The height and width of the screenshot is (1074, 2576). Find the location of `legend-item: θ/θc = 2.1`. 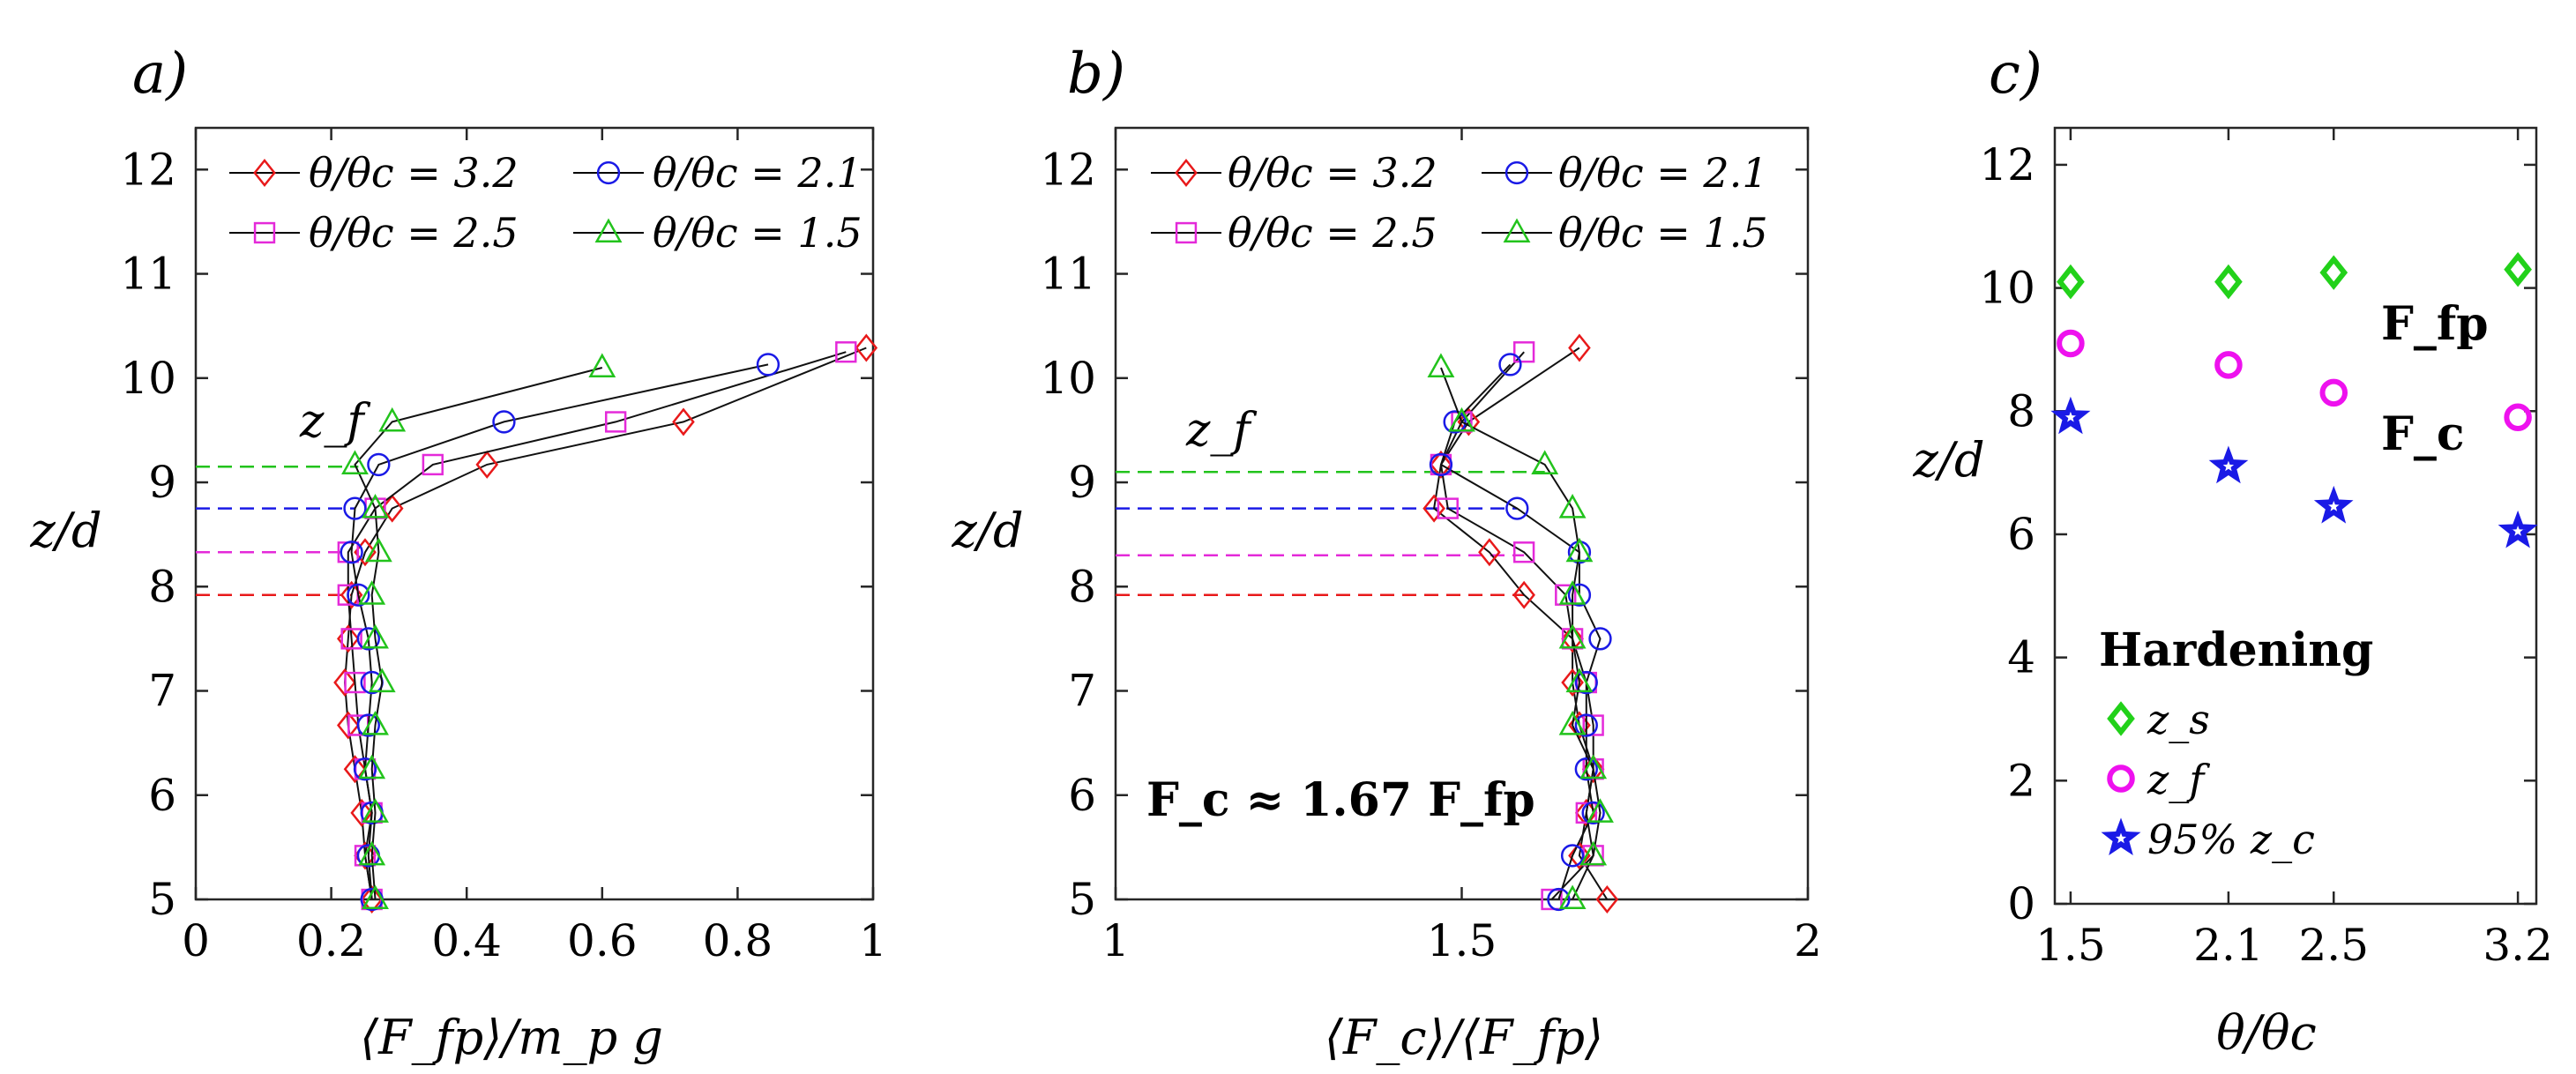

legend-item: θ/θc = 2.1 is located at coordinates (717, 173).